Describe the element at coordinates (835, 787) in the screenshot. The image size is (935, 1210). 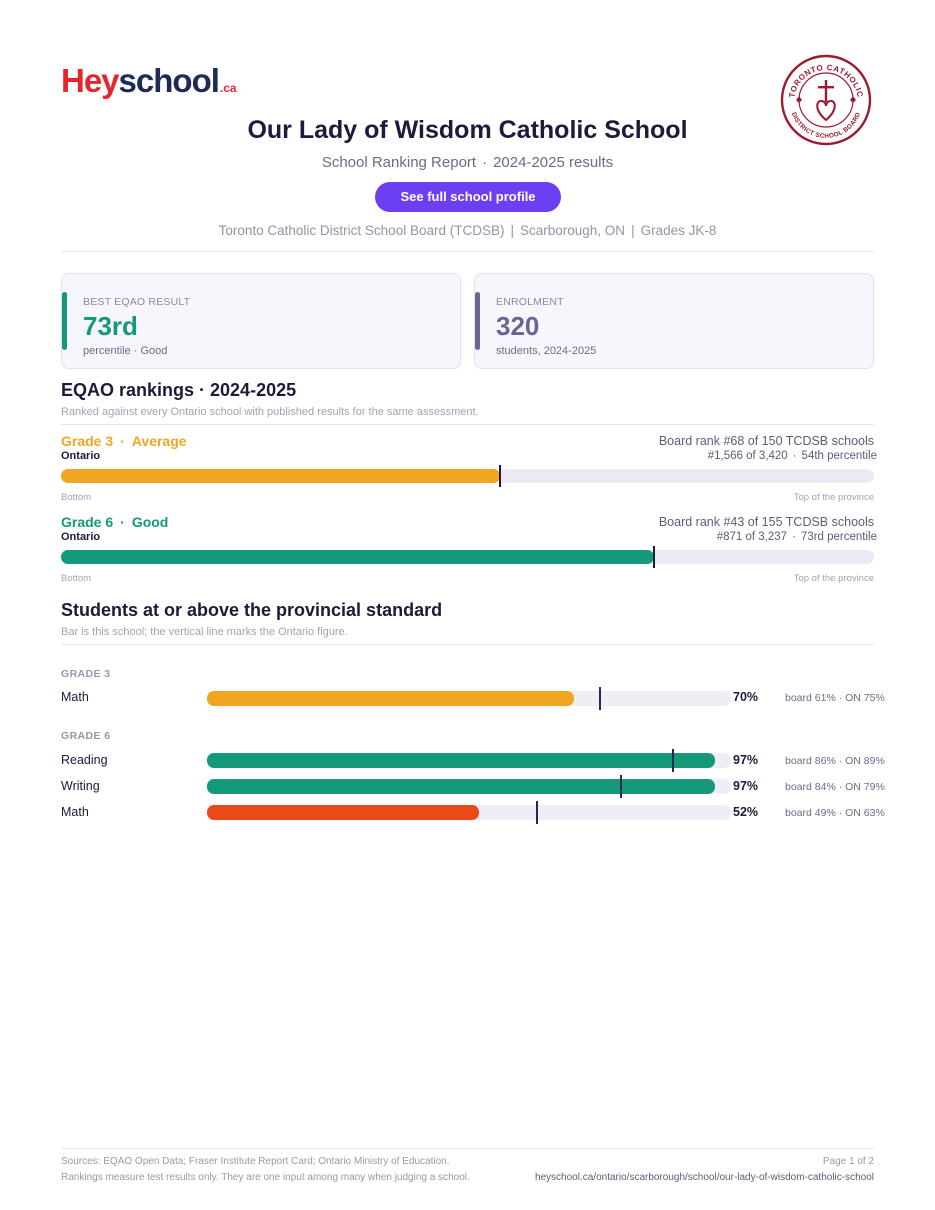
I see `comparison-text: board 84% · ON 79%` at that location.